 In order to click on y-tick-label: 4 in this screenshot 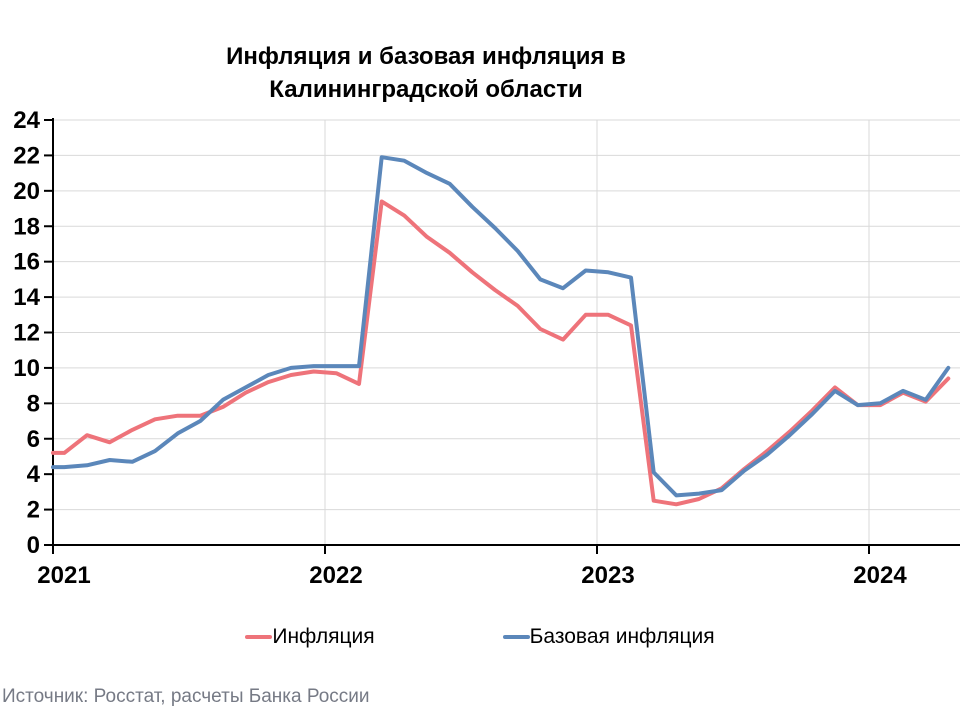, I will do `click(34, 474)`.